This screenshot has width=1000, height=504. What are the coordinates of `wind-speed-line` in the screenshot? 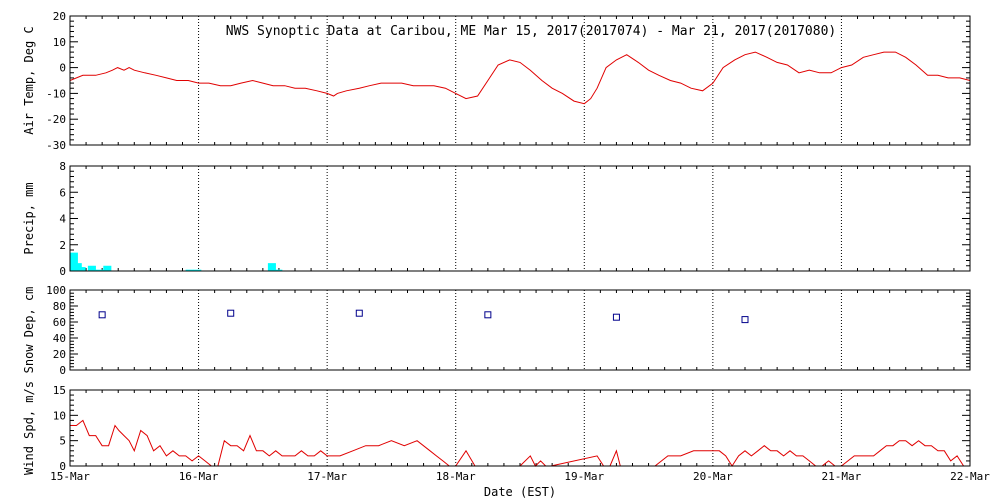 It's located at (520, 443).